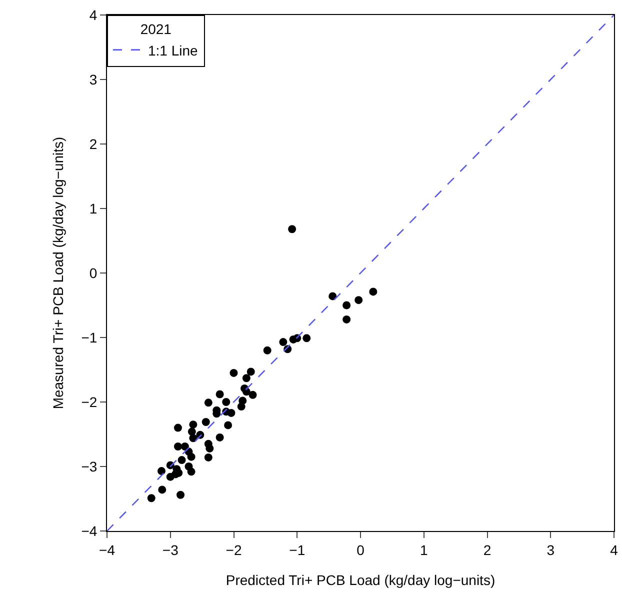  I want to click on y-tick-label: −4, so click(89, 530).